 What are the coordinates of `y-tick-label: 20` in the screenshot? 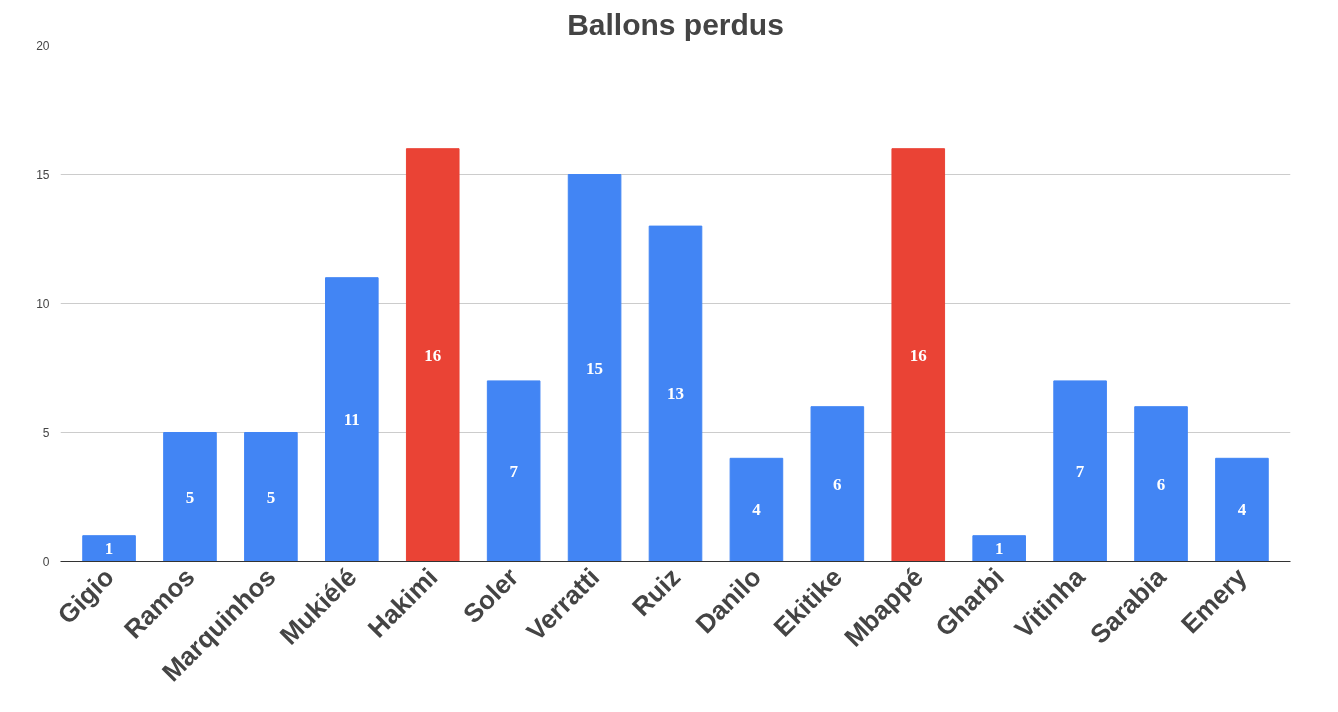 It's located at (43, 46).